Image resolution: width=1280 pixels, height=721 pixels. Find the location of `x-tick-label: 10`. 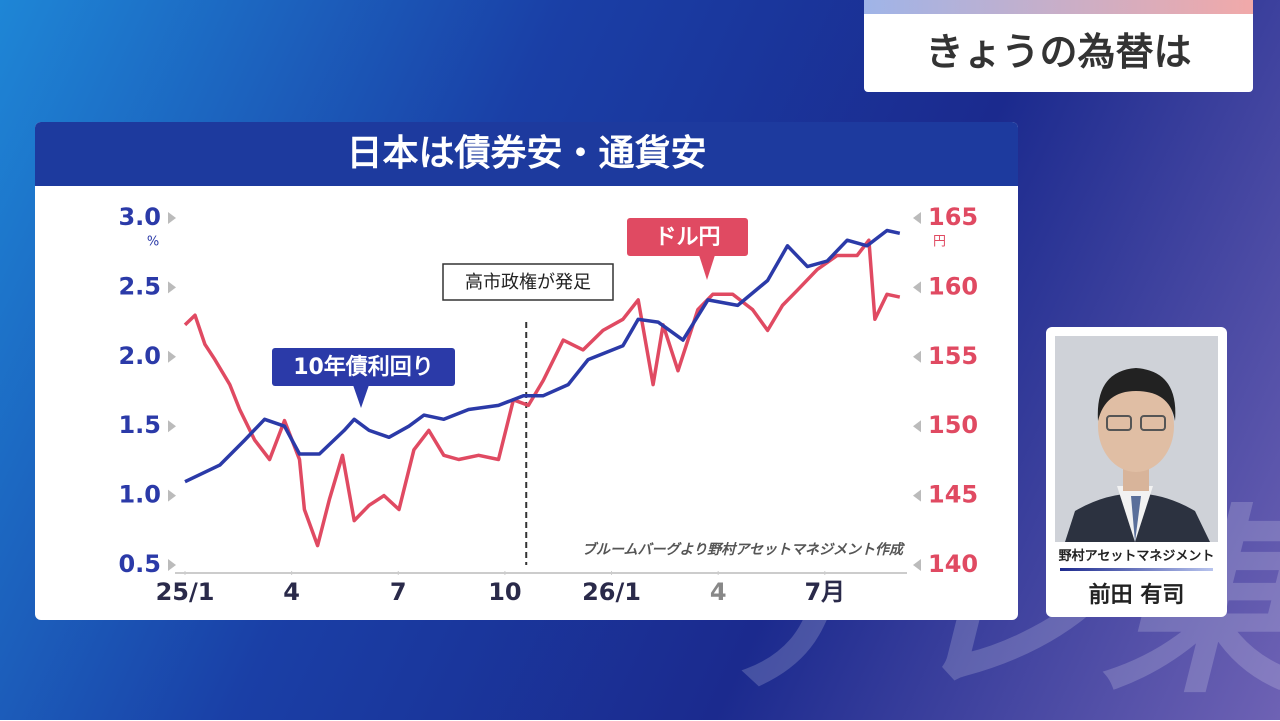

x-tick-label: 10 is located at coordinates (504, 592).